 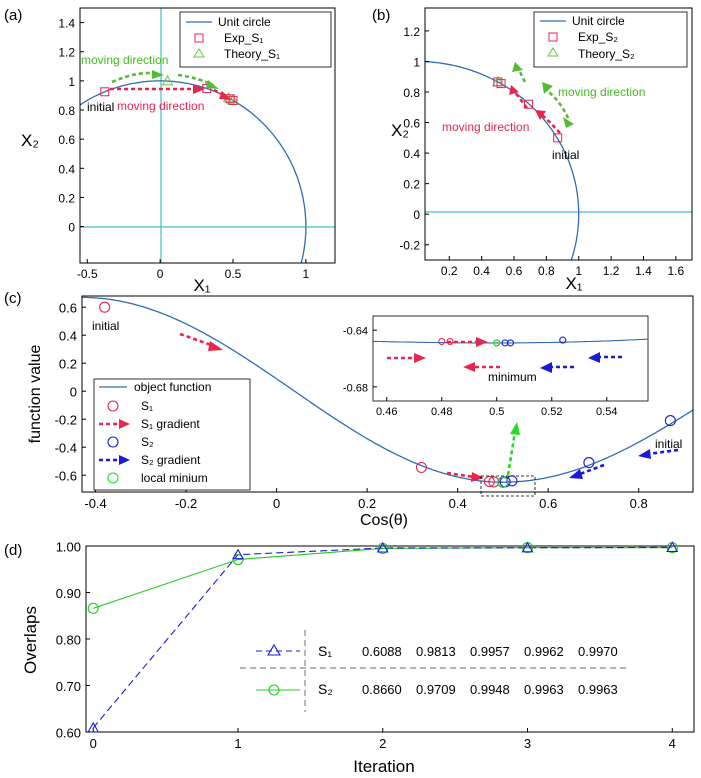 I want to click on panel-b-points, so click(x=527, y=109).